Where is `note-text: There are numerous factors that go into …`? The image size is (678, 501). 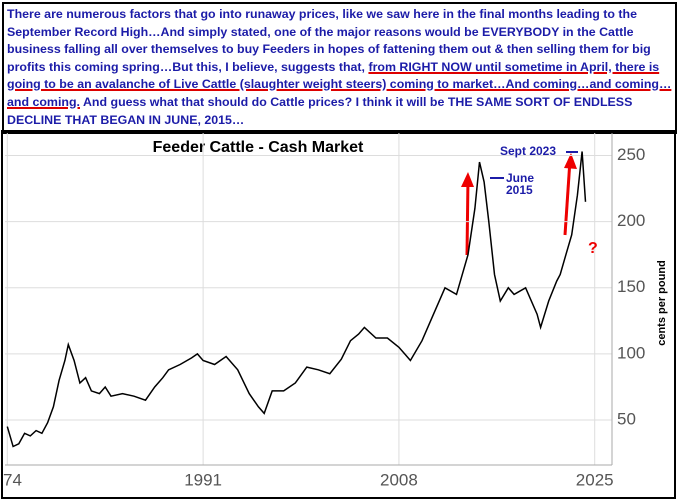
note-text: There are numerous factors that go into … is located at coordinates (329, 40).